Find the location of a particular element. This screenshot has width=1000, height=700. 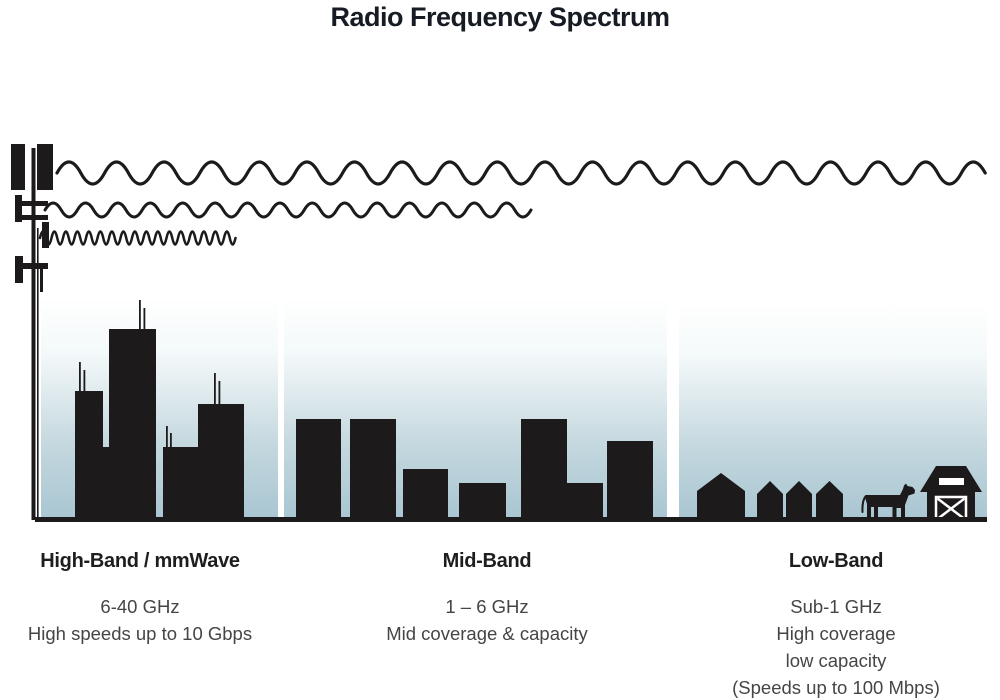

band-detail-mid: Mid coverage & capacity is located at coordinates (487, 633).